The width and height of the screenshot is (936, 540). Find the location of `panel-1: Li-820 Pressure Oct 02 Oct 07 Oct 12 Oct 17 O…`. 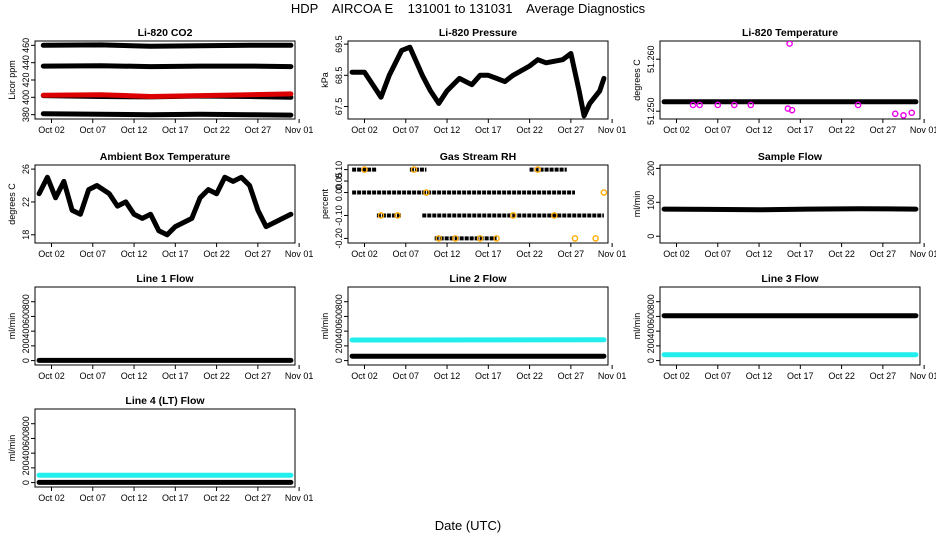

panel-1: Li-820 Pressure Oct 02 Oct 07 Oct 12 Oct 17 O… is located at coordinates (473, 81).